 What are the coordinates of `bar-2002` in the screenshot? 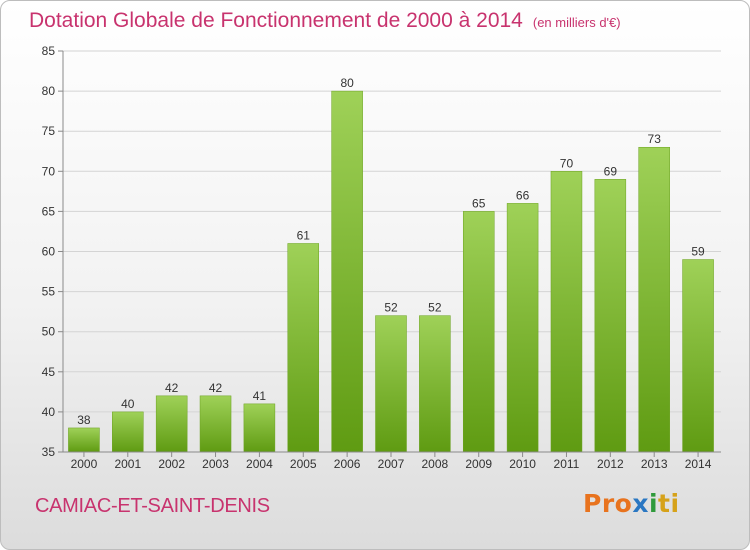 It's located at (171, 424).